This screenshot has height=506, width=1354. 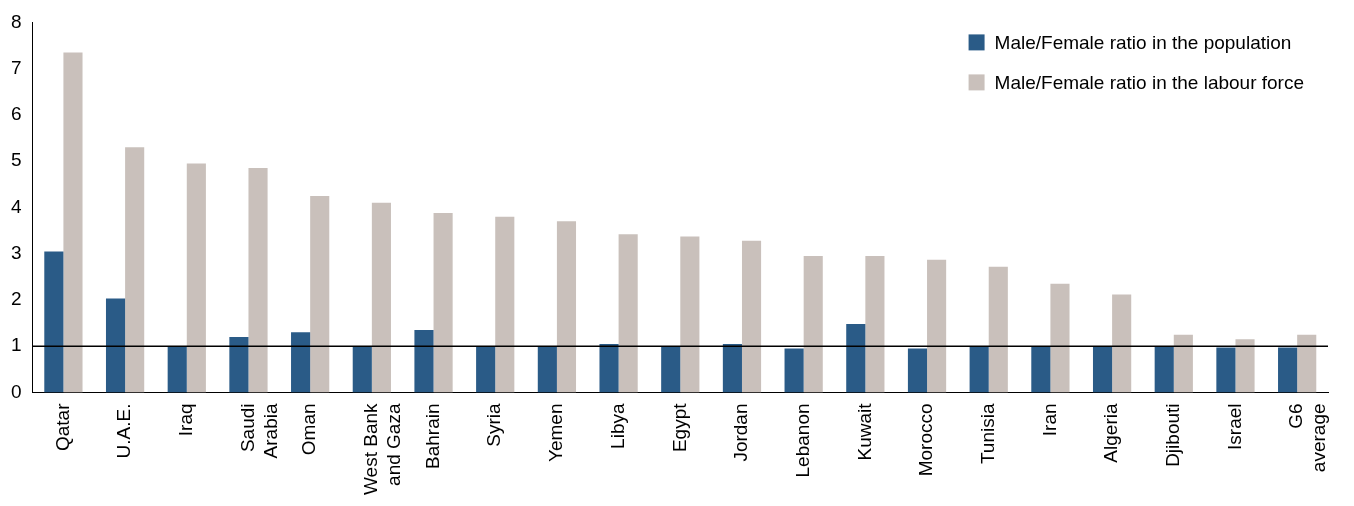 I want to click on y-tick-label: 6, so click(x=16, y=114).